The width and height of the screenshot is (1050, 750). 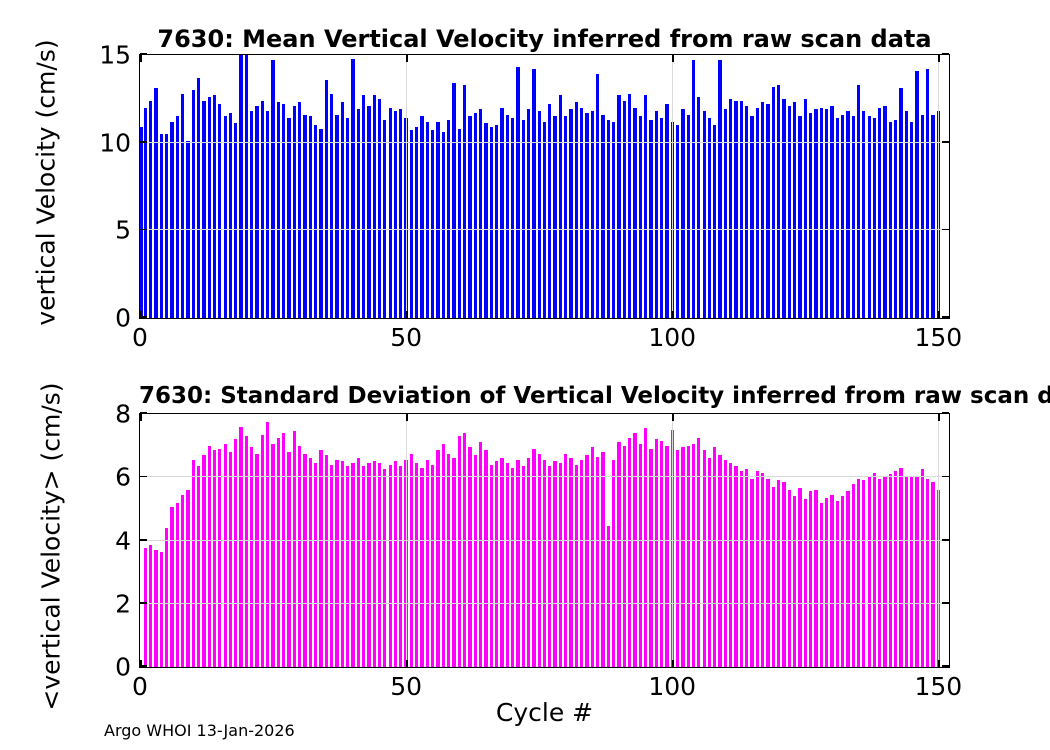 What do you see at coordinates (115, 143) in the screenshot?
I see `y-axis-tick-label: 10` at bounding box center [115, 143].